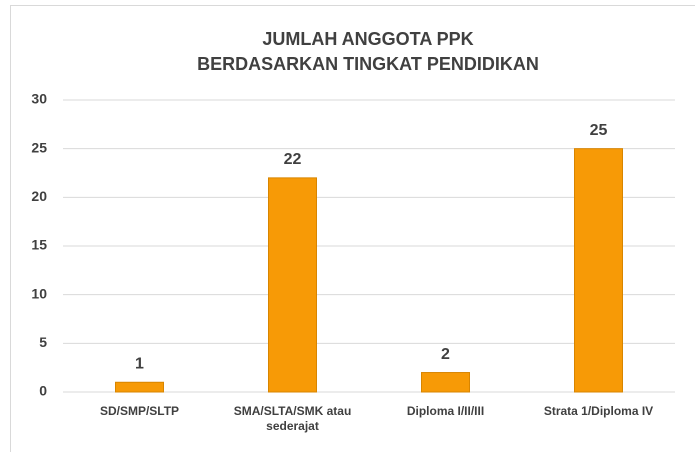  I want to click on data-label: 22, so click(293, 159).